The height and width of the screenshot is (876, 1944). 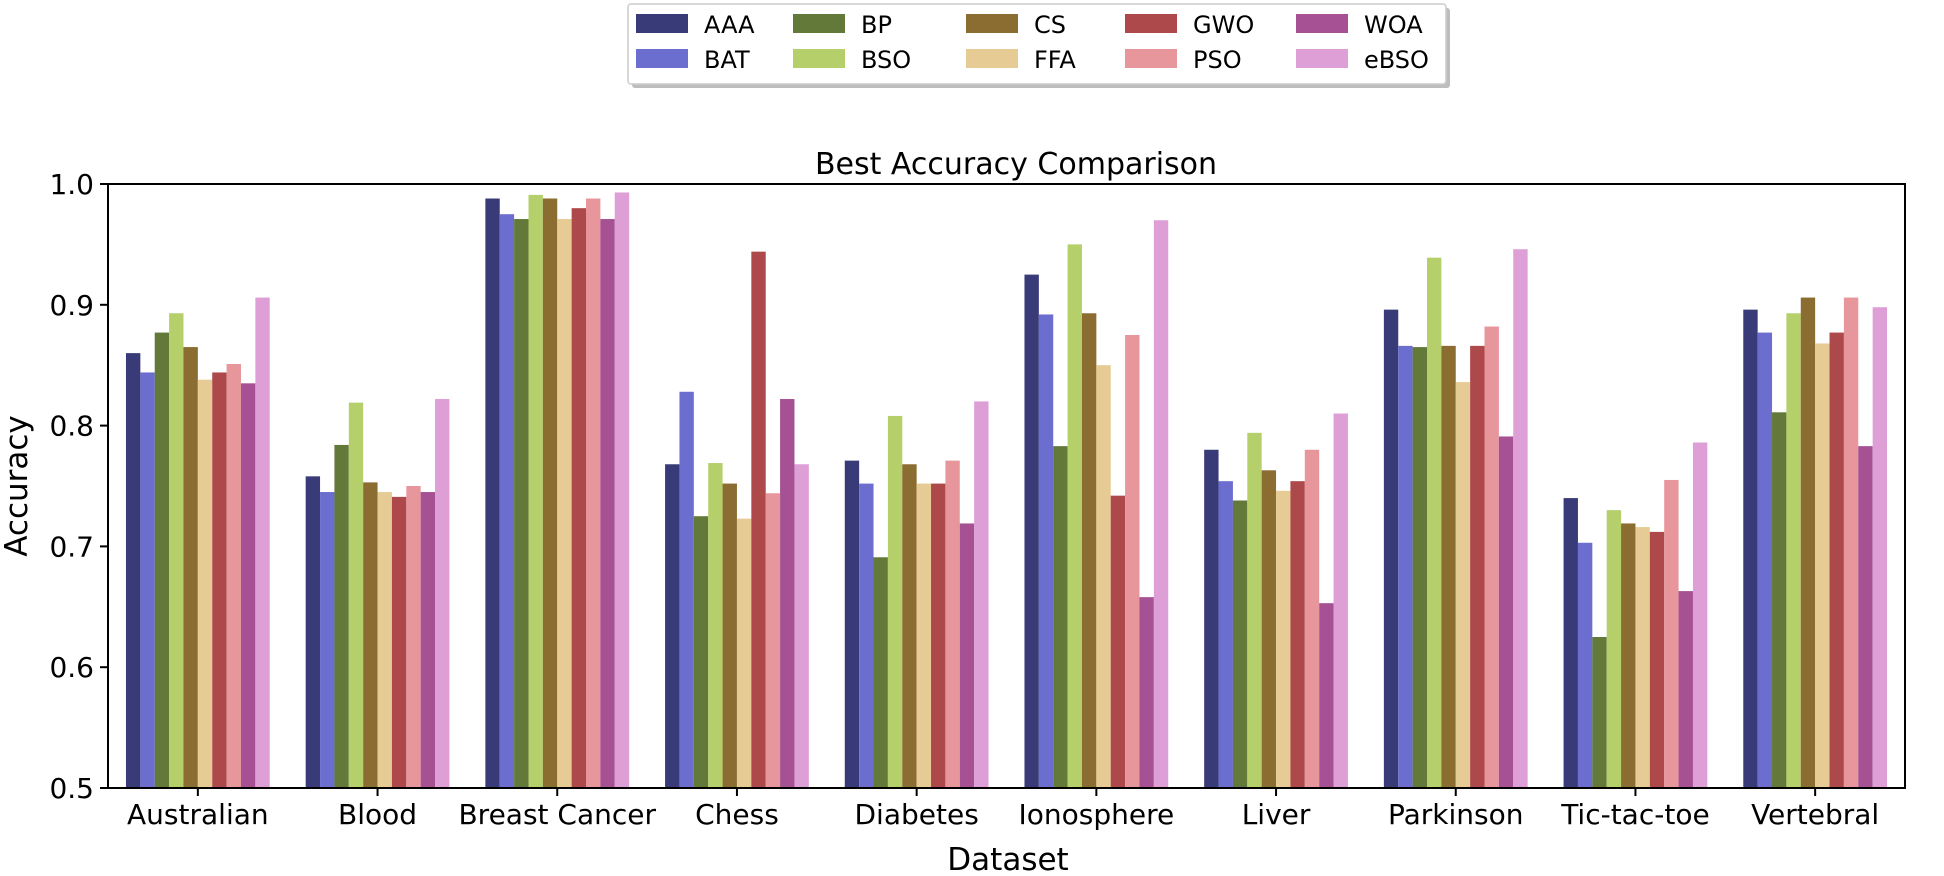 What do you see at coordinates (198, 814) in the screenshot?
I see `x-tick-label: Australian` at bounding box center [198, 814].